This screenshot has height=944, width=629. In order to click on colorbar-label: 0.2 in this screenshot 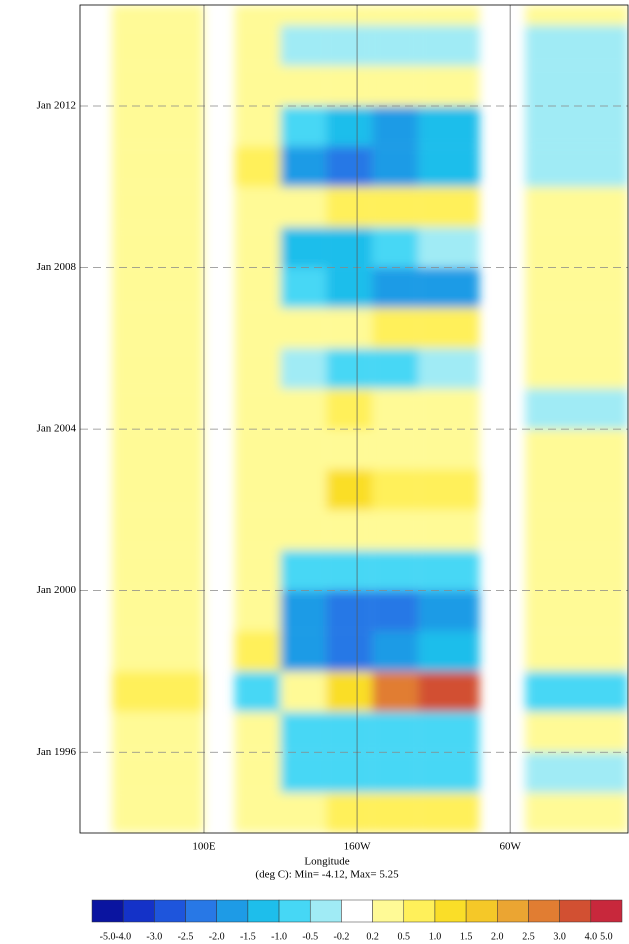, I will do `click(372, 936)`.